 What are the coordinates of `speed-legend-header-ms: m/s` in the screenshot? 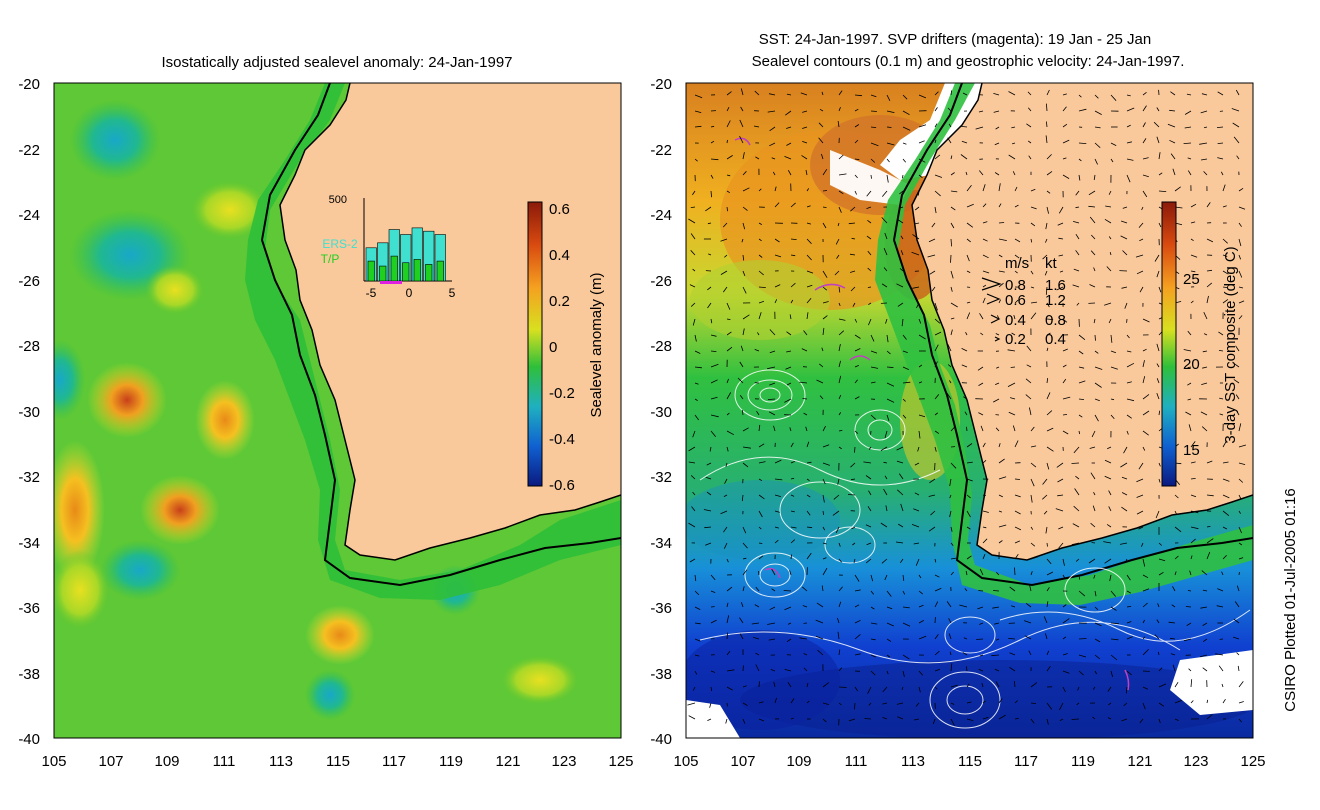 It's located at (1017, 263).